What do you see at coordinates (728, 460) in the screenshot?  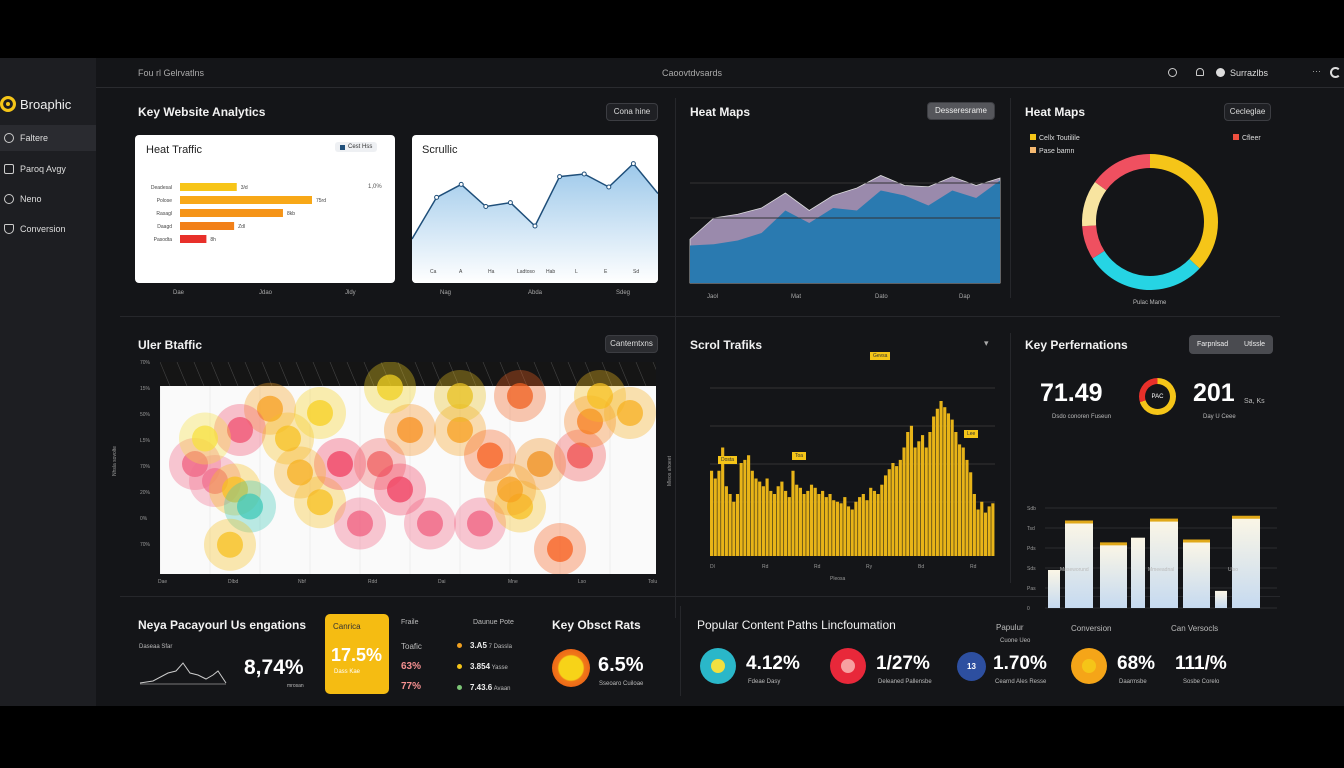 I see `chart-callout: Dosta` at bounding box center [728, 460].